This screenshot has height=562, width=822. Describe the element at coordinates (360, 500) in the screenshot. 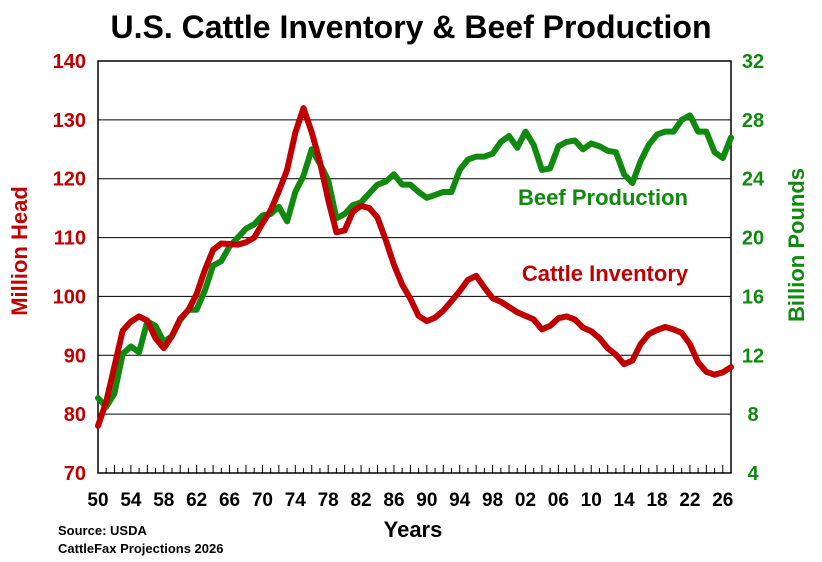

I see `x-tick-label: 82` at that location.